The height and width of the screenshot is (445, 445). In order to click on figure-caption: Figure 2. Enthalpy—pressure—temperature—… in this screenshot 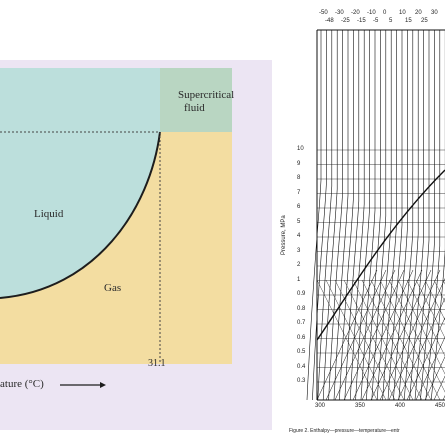, I will do `click(344, 431)`.